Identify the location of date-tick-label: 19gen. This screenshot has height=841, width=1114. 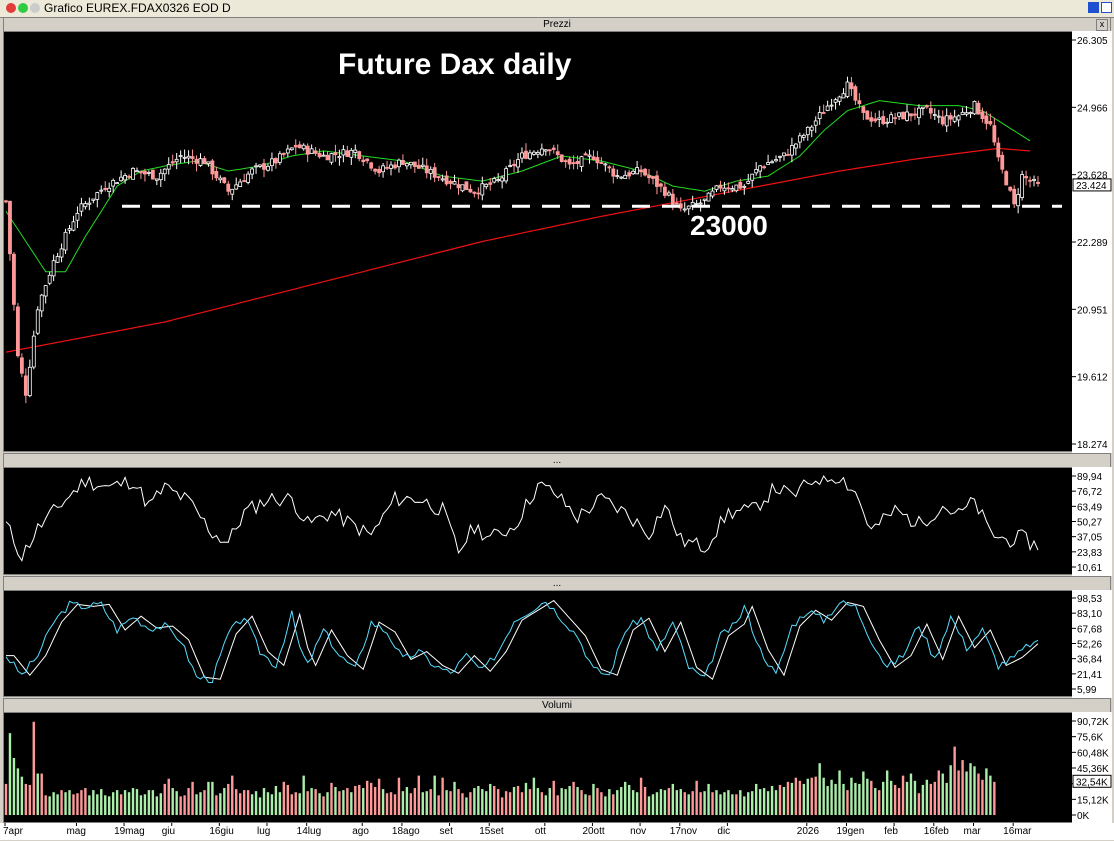
(850, 831).